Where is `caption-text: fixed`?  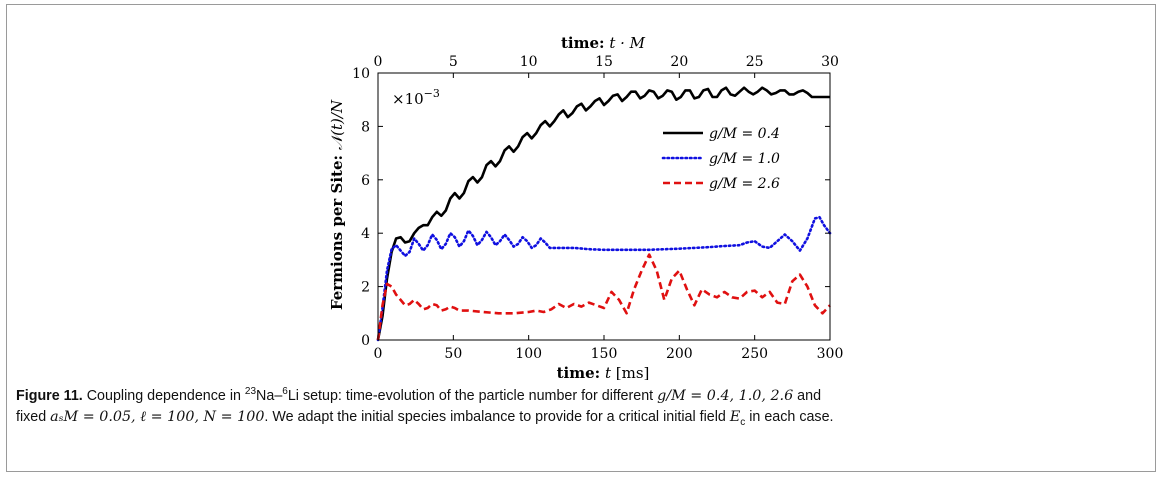
caption-text: fixed is located at coordinates (33, 416).